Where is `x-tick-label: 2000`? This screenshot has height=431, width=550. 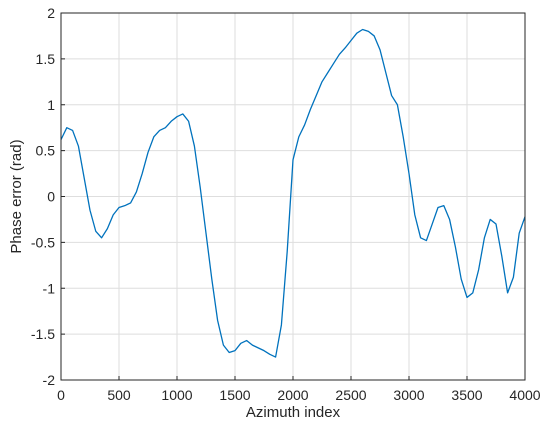 x-tick-label: 2000 is located at coordinates (292, 395).